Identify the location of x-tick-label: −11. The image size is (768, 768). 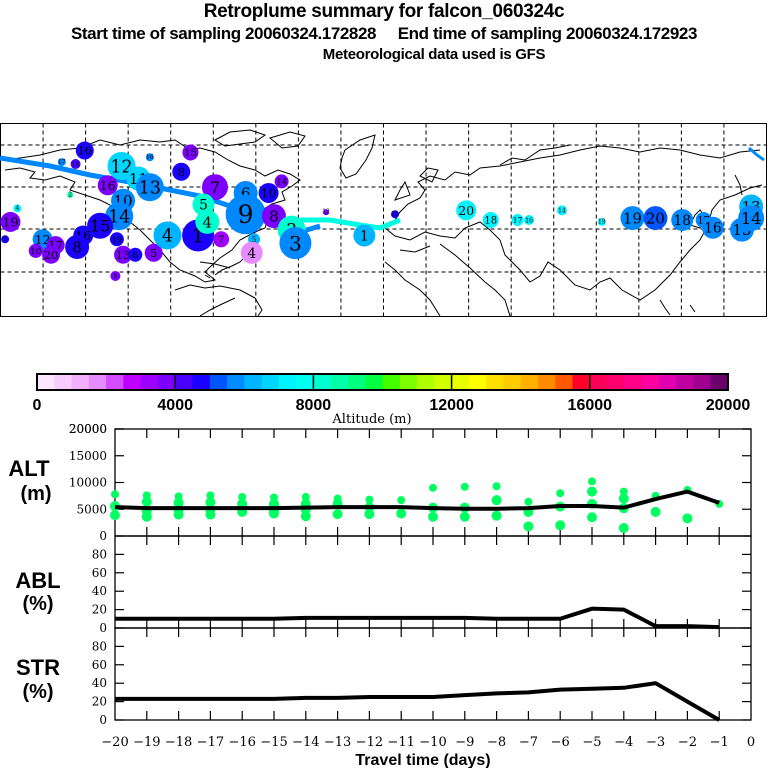
(400, 742).